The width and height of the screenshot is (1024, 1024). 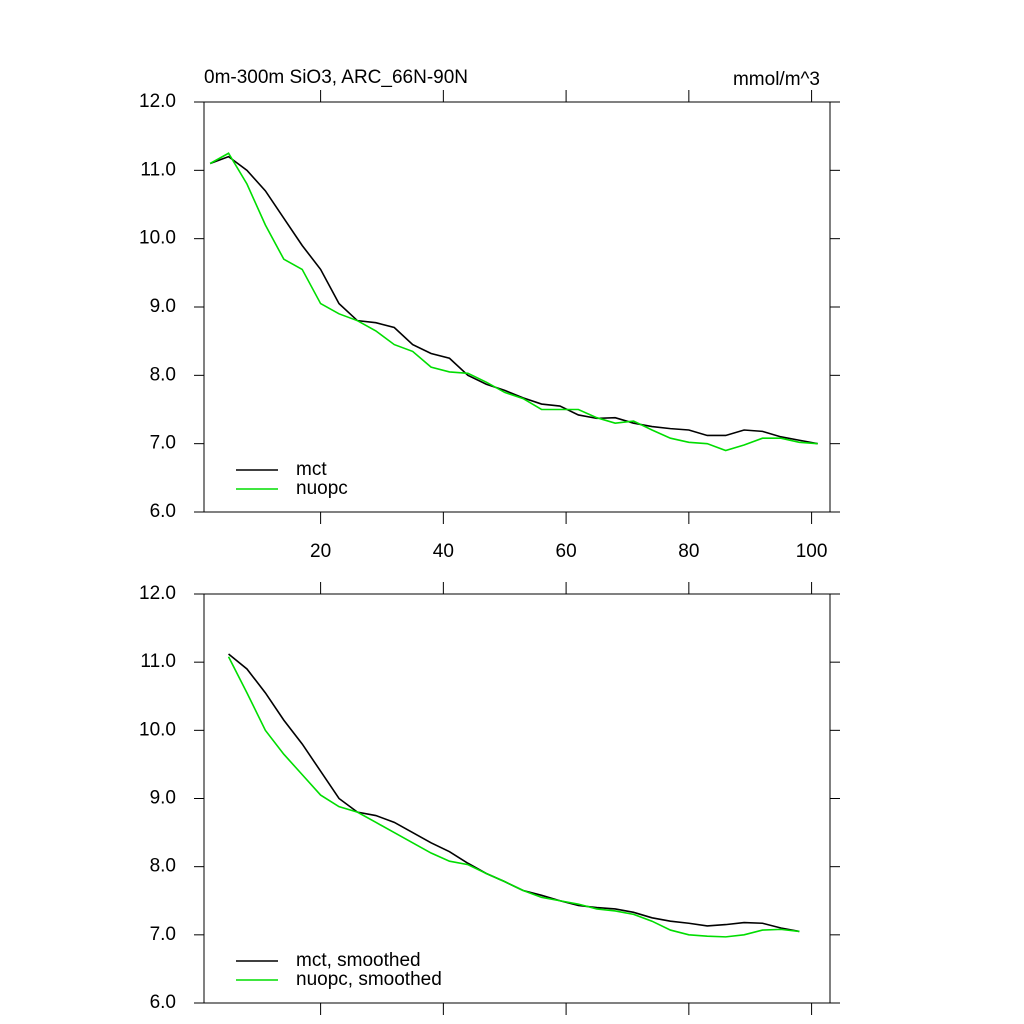 I want to click on legend-label: mct, so click(x=311, y=469).